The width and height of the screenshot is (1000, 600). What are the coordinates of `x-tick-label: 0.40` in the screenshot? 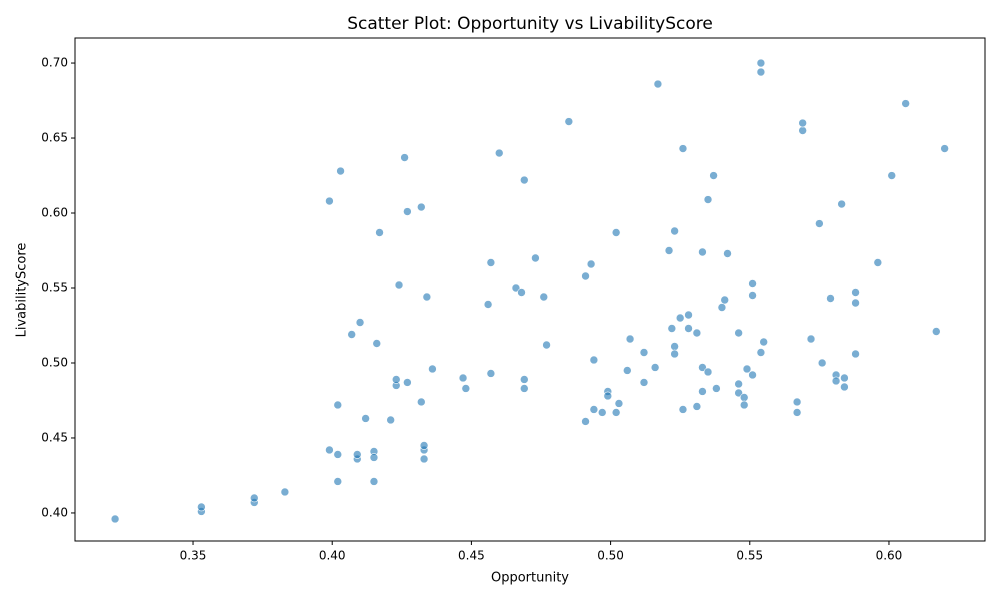 It's located at (332, 556).